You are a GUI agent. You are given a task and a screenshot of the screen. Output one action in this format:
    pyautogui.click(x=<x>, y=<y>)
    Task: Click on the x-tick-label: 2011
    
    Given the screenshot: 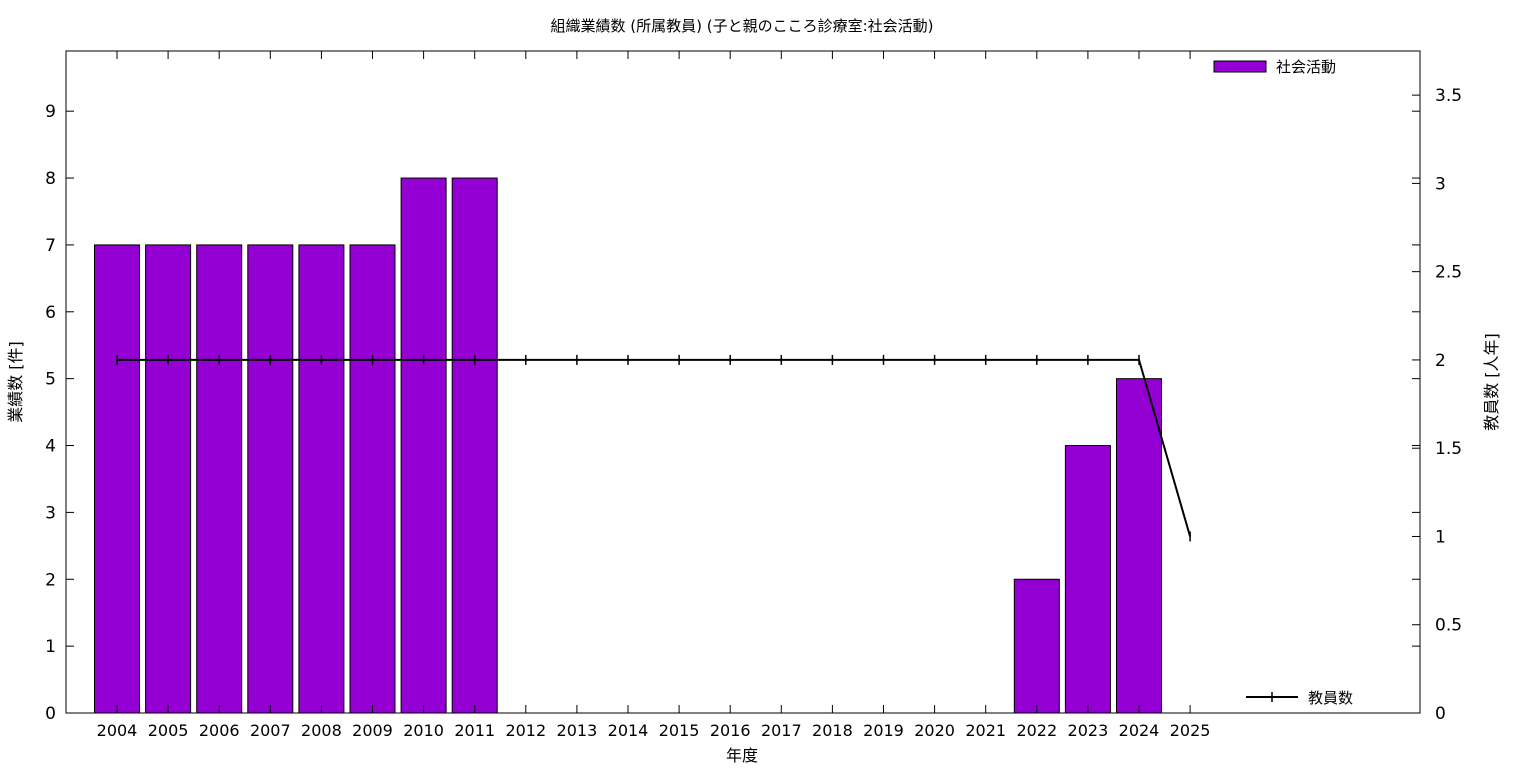 What is the action you would take?
    pyautogui.click(x=474, y=730)
    